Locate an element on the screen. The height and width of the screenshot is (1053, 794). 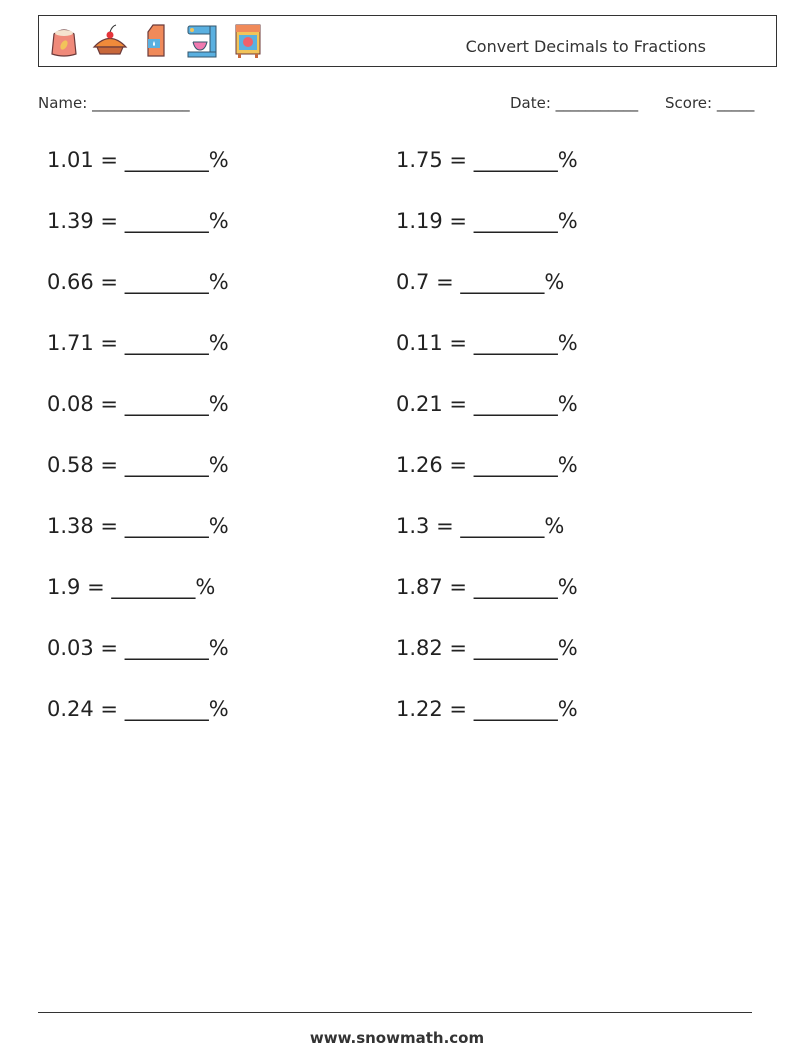
problem-left-9: 0.03 = ________% is located at coordinates (138, 648).